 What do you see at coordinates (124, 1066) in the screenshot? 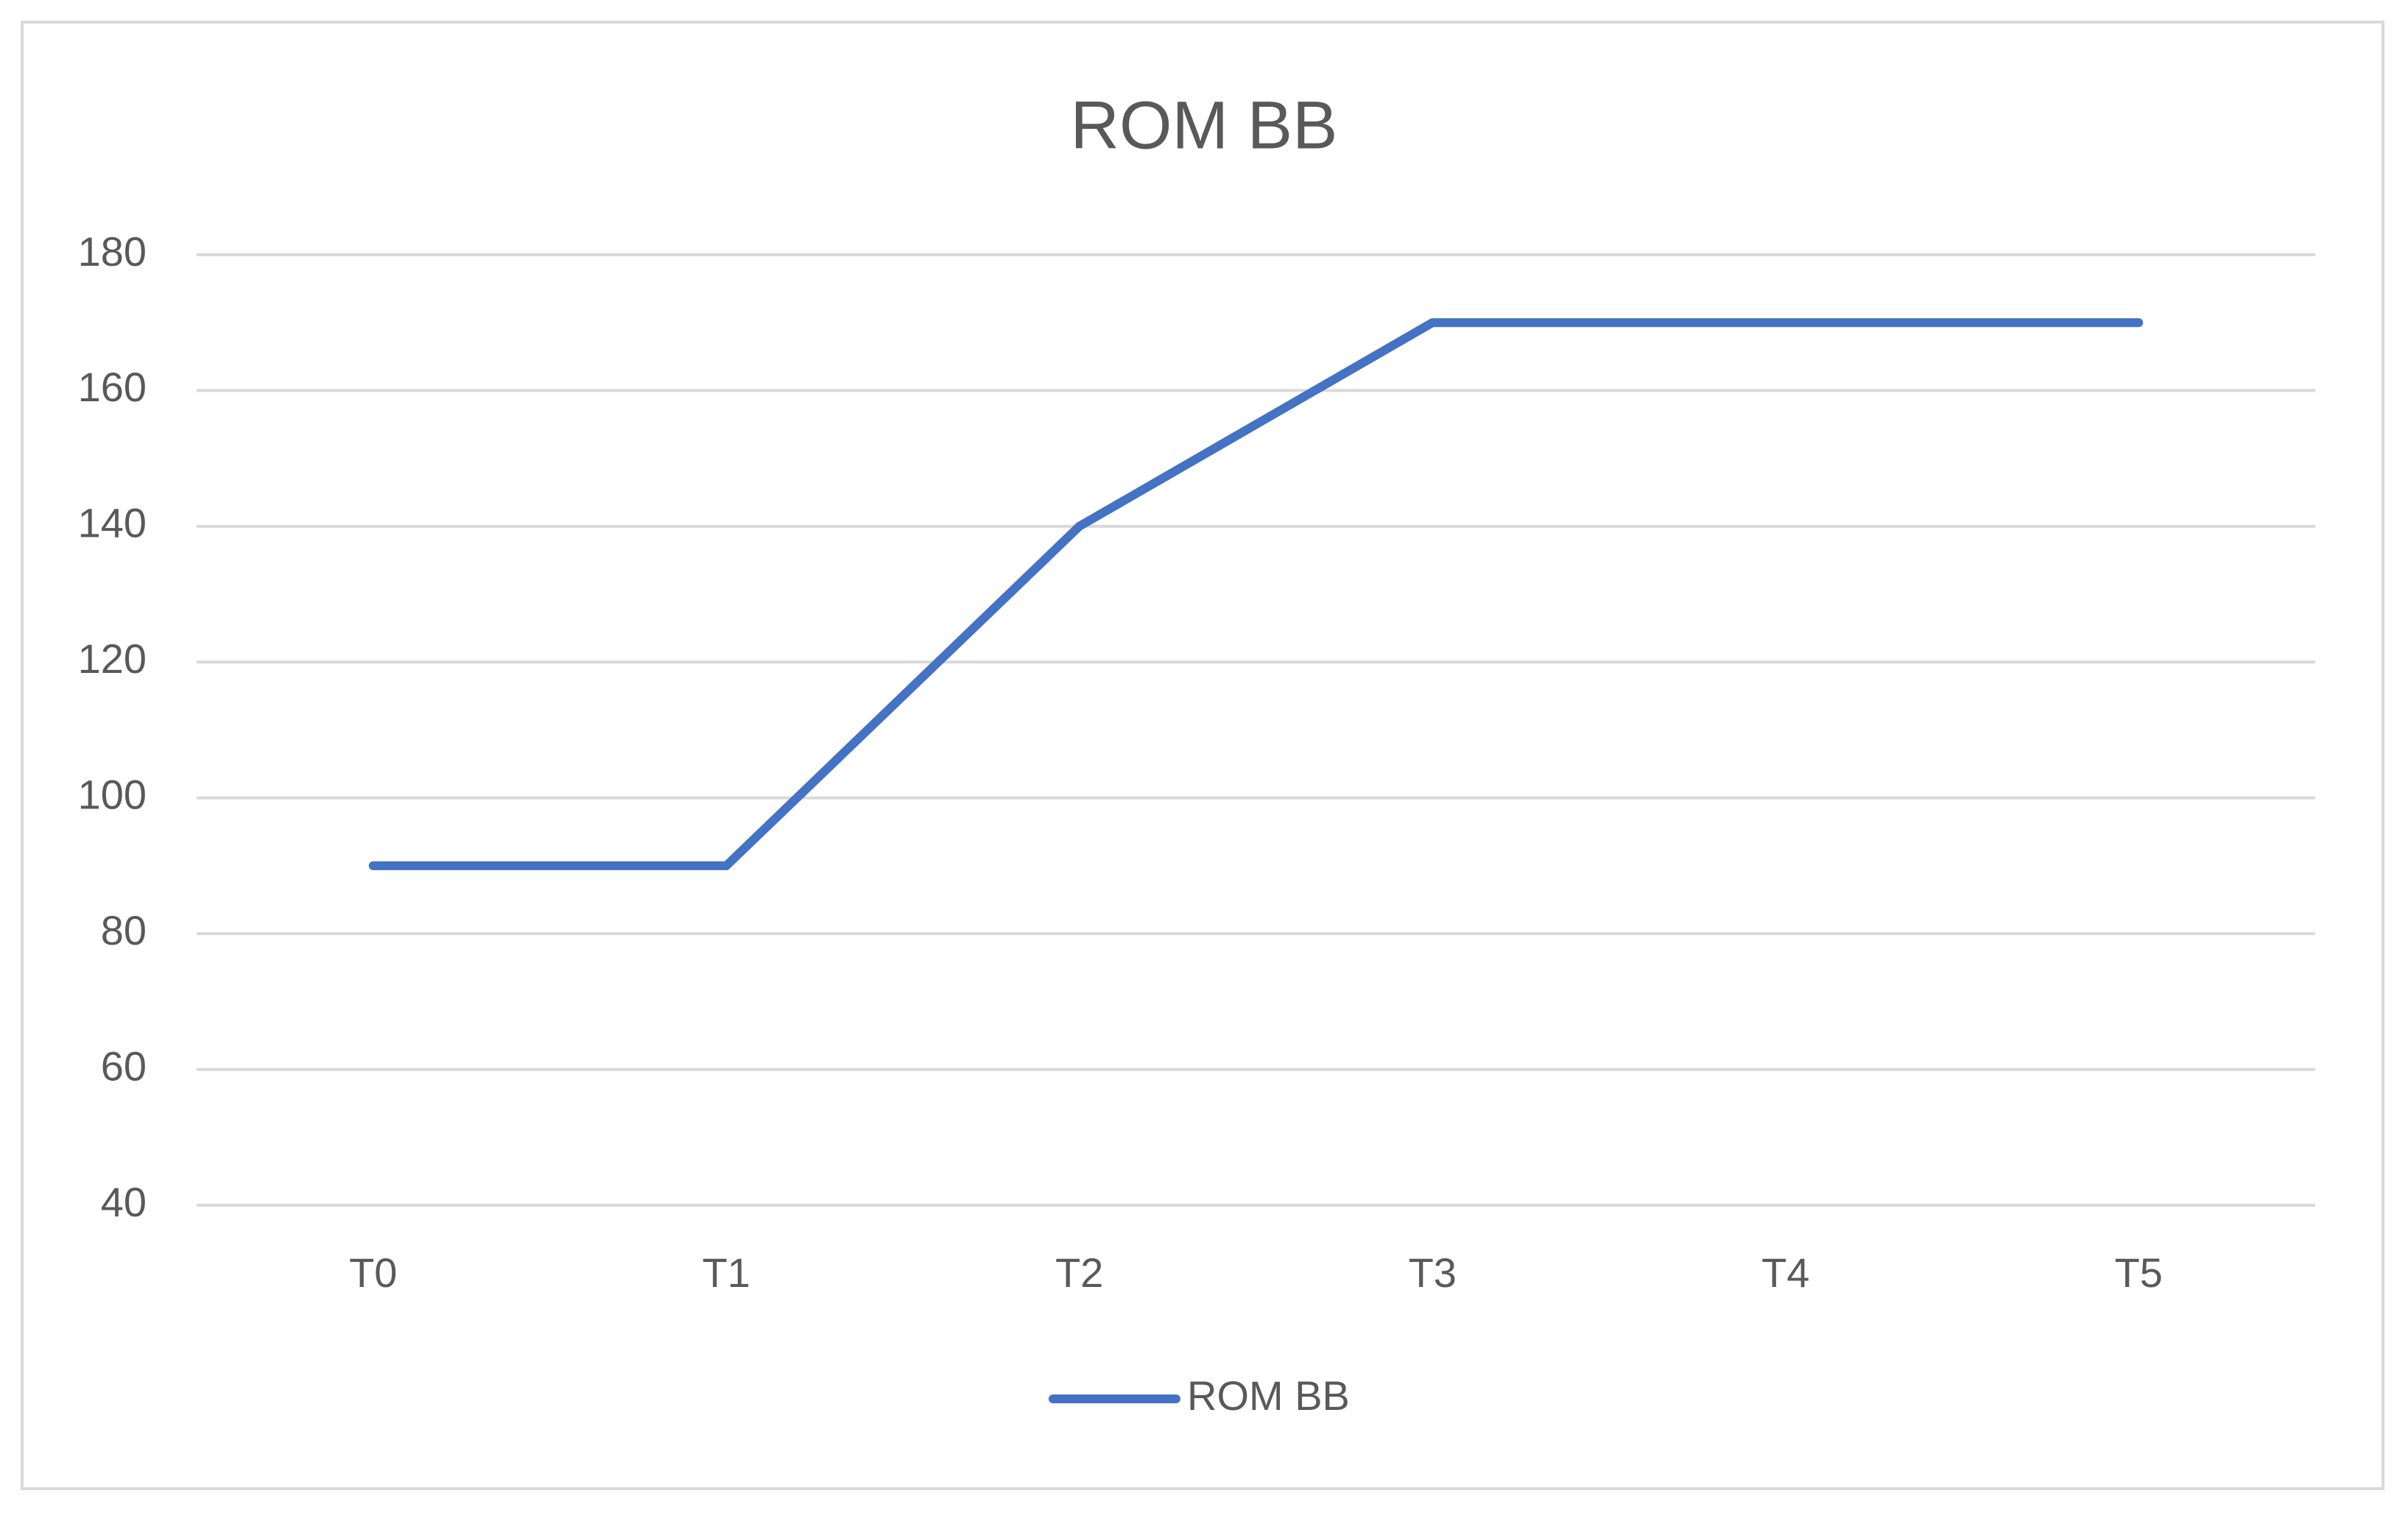
I see `y-tick-label: 60` at bounding box center [124, 1066].